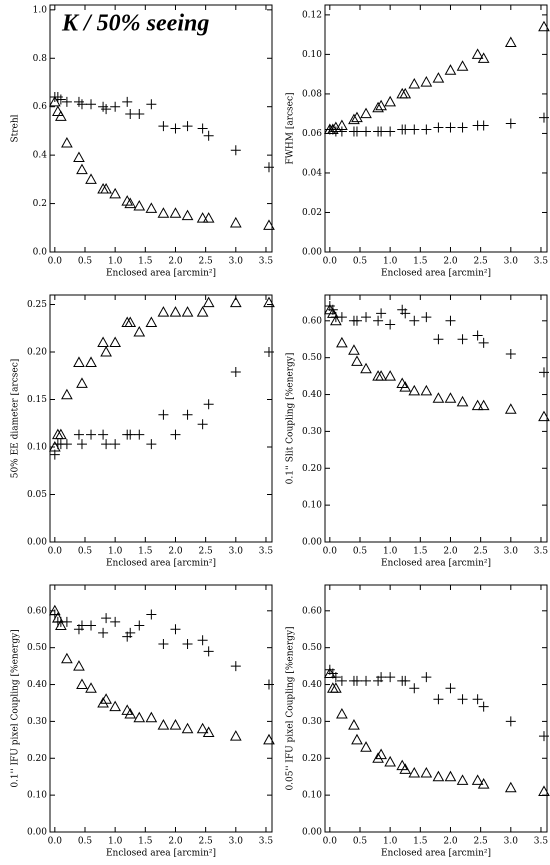 The height and width of the screenshot is (865, 550). What do you see at coordinates (40, 107) in the screenshot?
I see `y-tick-label: 0.6` at bounding box center [40, 107].